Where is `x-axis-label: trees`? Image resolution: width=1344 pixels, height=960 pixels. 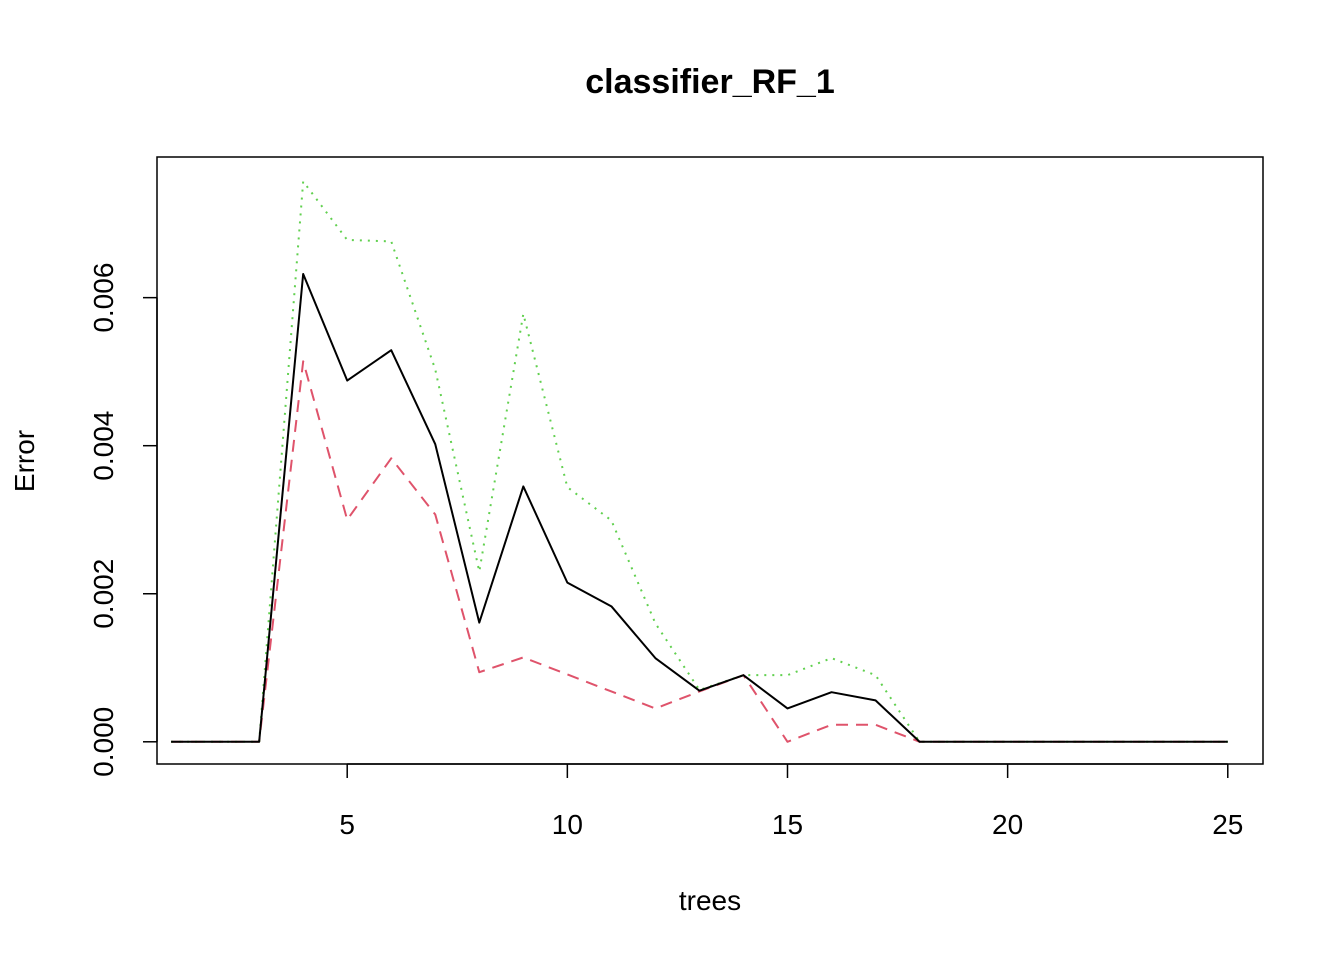
x-axis-label: trees is located at coordinates (710, 900).